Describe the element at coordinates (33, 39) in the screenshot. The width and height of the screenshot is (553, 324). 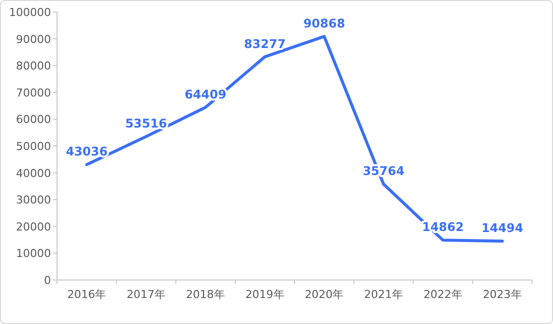
I see `y-tick-label: 90000` at that location.